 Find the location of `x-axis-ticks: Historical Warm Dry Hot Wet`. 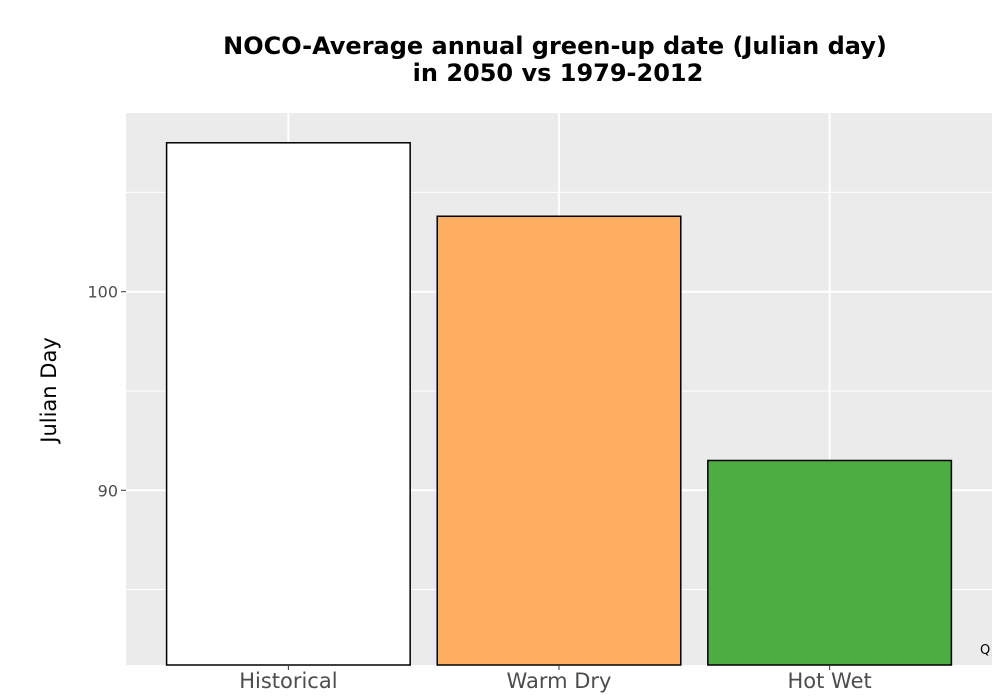

x-axis-ticks: Historical Warm Dry Hot Wet is located at coordinates (555, 679).